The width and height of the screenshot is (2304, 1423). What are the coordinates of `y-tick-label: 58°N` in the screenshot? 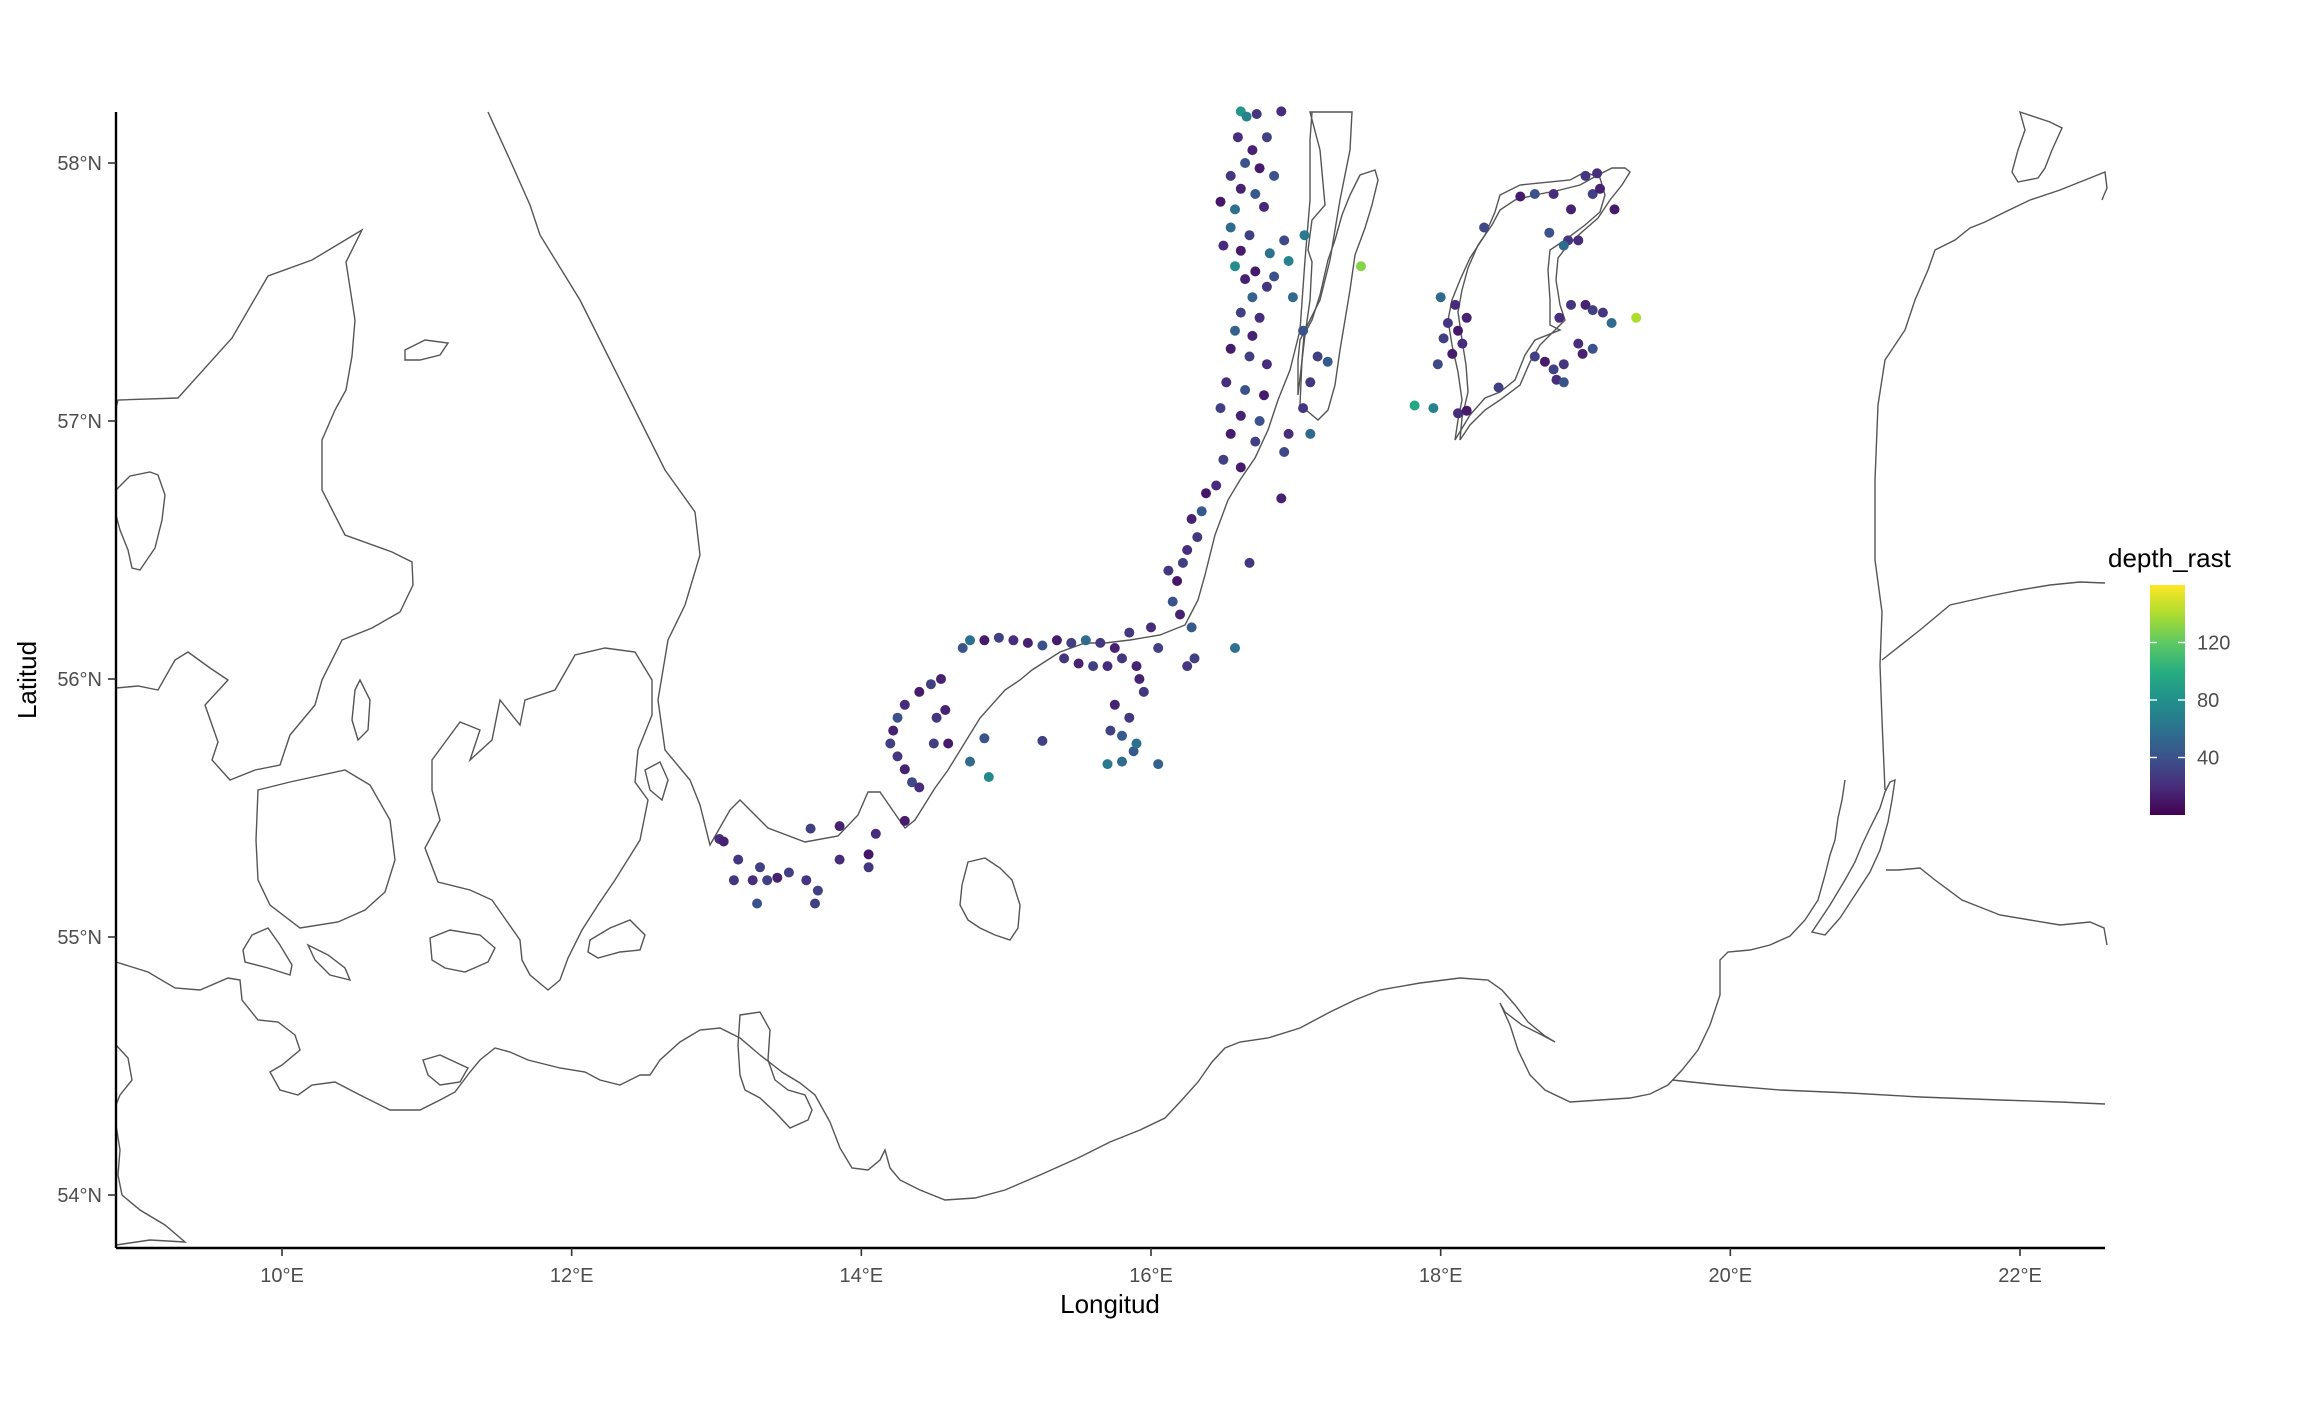 It's located at (79, 164).